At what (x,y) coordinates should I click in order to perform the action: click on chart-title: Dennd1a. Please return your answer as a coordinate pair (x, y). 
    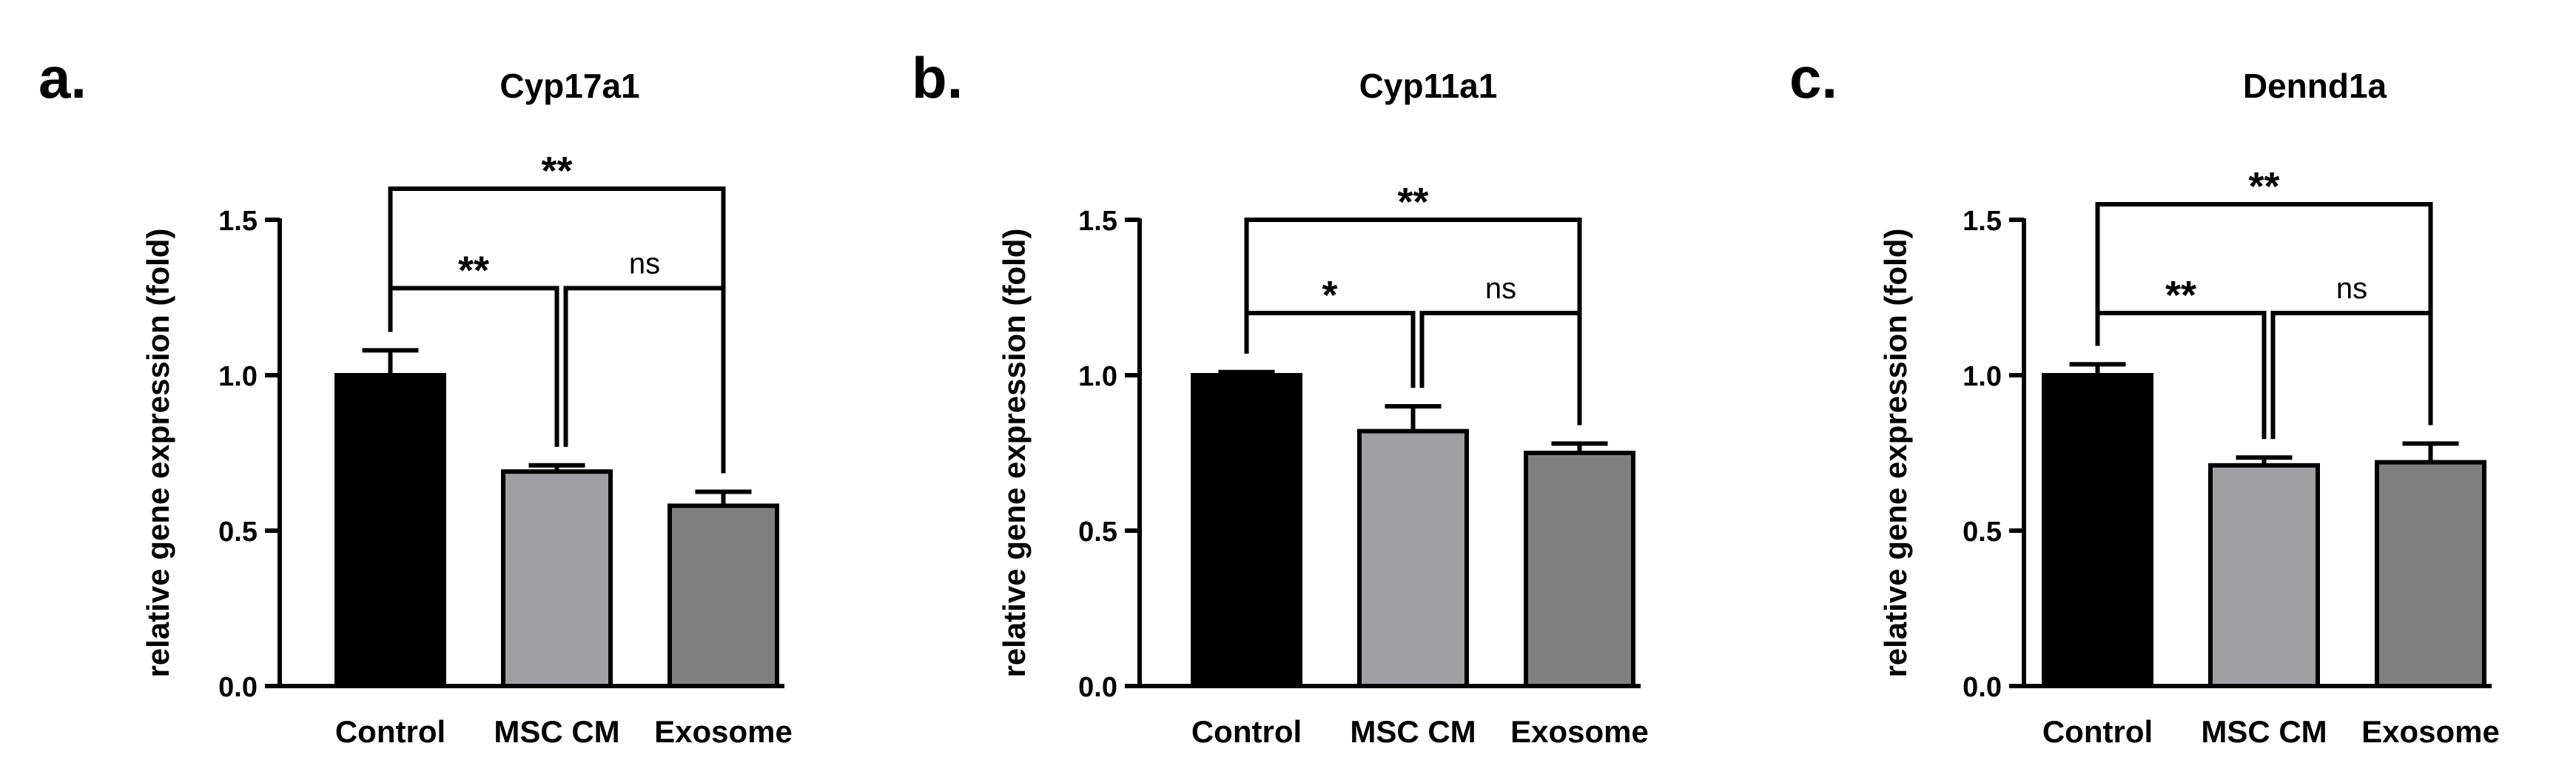
    Looking at the image, I should click on (2315, 86).